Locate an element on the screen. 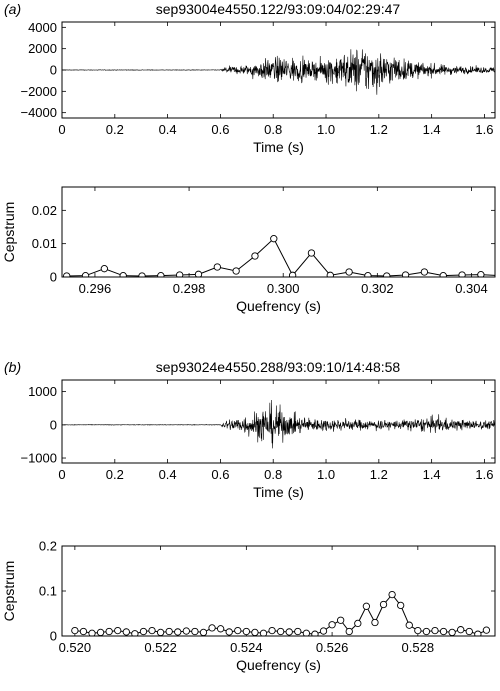 This screenshot has width=500, height=691. y-tick-label: 0.1 is located at coordinates (48, 591).